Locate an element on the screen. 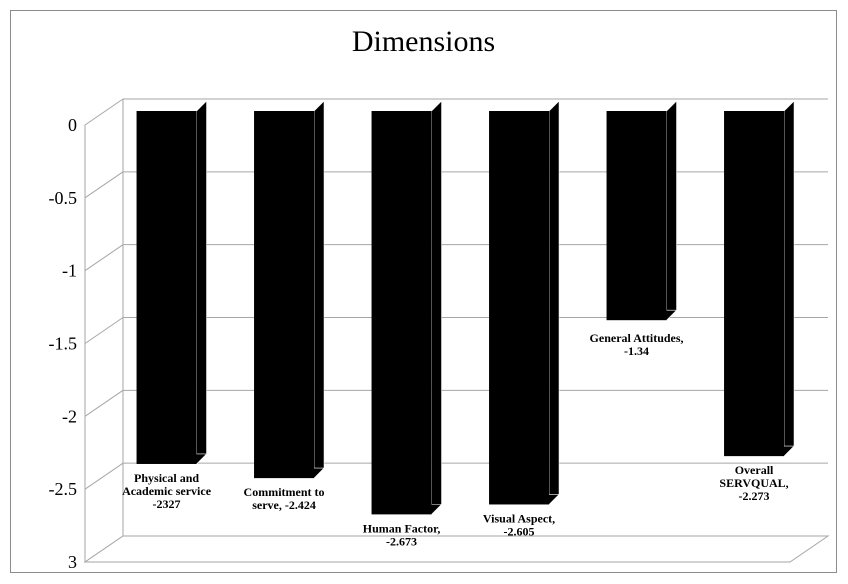 This screenshot has height=584, width=848. y-tick-label: 0 is located at coordinates (72, 125).